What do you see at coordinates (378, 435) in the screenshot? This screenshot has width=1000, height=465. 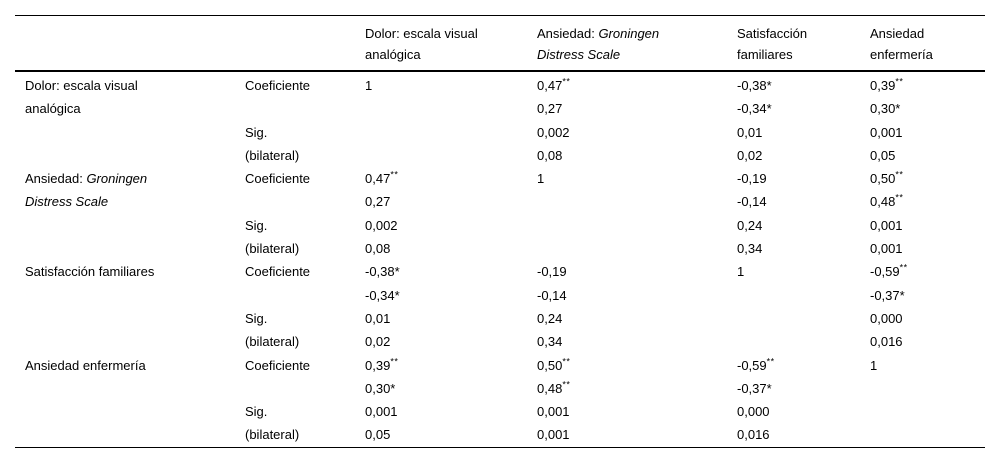 I see `cell-dolor: 0,05` at bounding box center [378, 435].